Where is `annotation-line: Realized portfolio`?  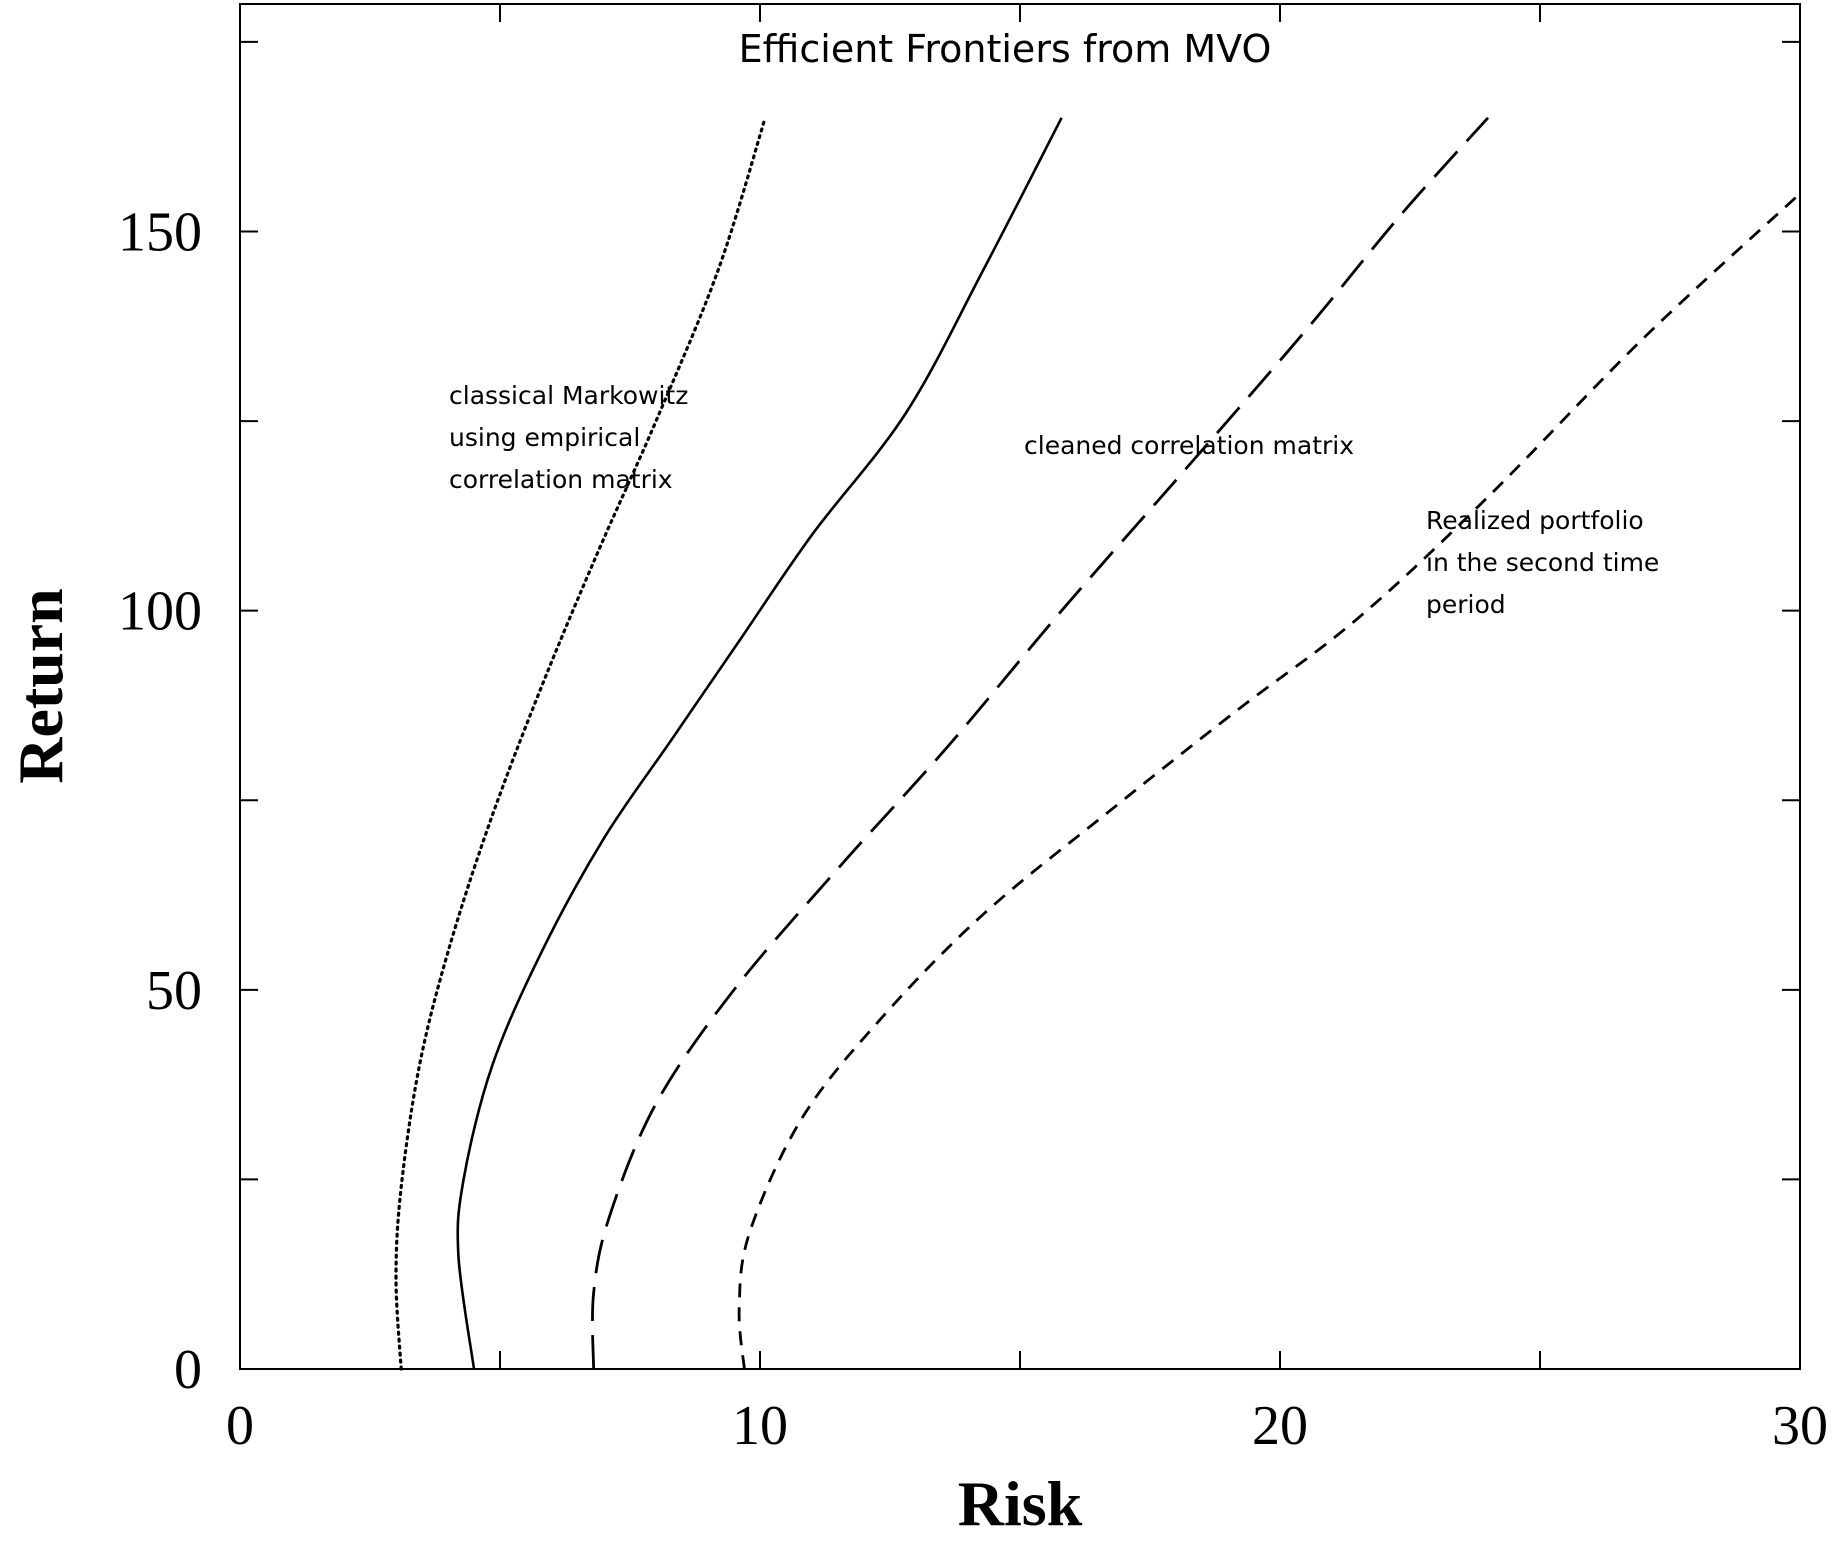 annotation-line: Realized portfolio is located at coordinates (1535, 520).